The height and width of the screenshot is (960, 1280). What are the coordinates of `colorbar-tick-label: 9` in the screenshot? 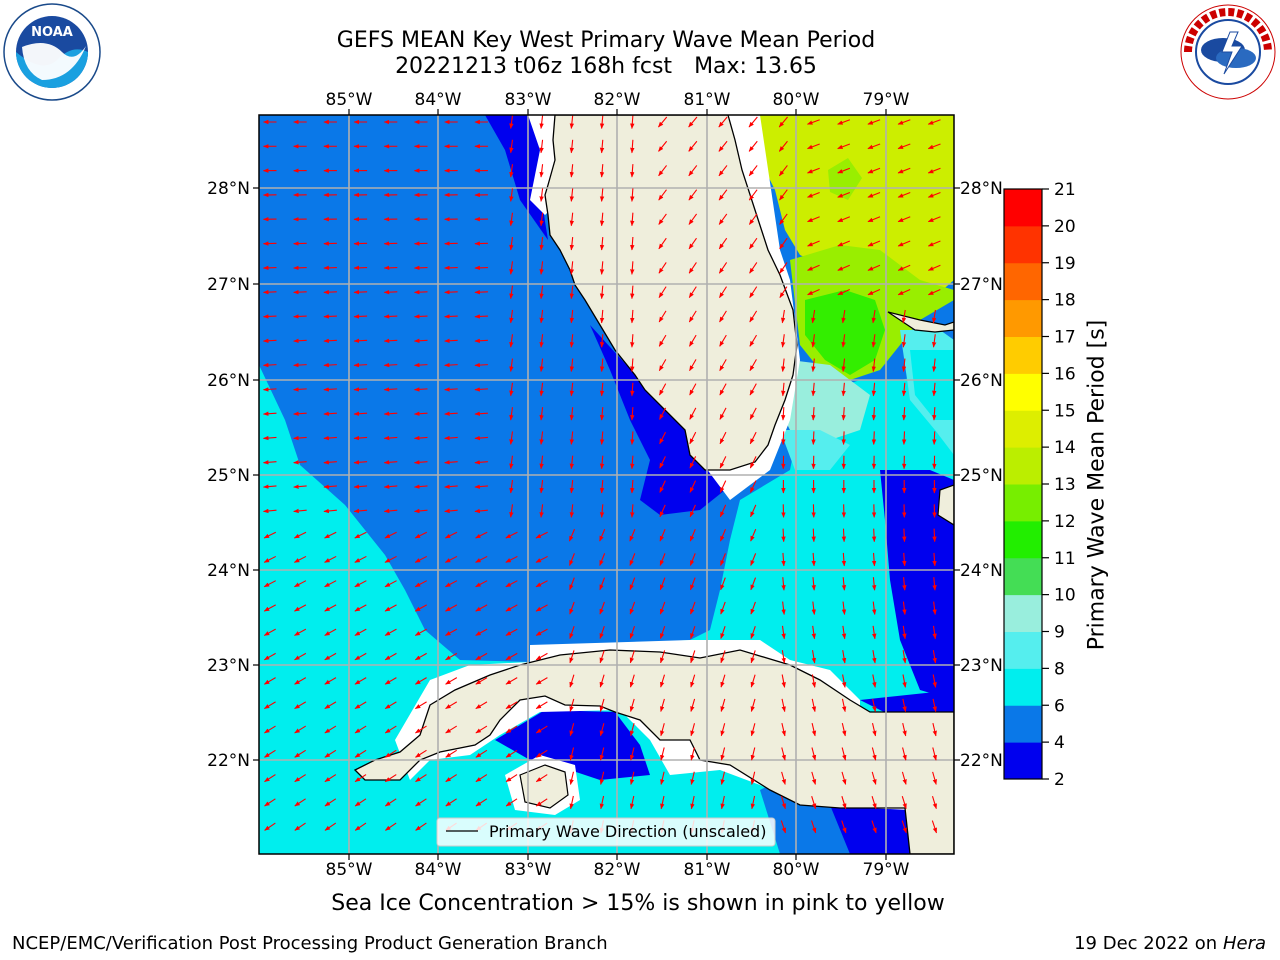 It's located at (1059, 633).